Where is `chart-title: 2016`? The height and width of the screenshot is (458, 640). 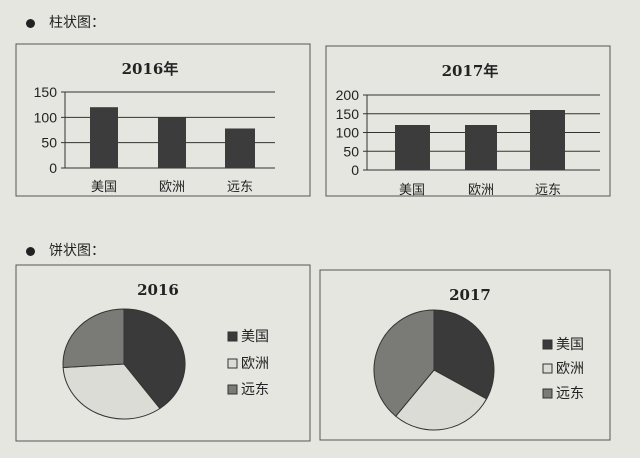 chart-title: 2016 is located at coordinates (158, 290).